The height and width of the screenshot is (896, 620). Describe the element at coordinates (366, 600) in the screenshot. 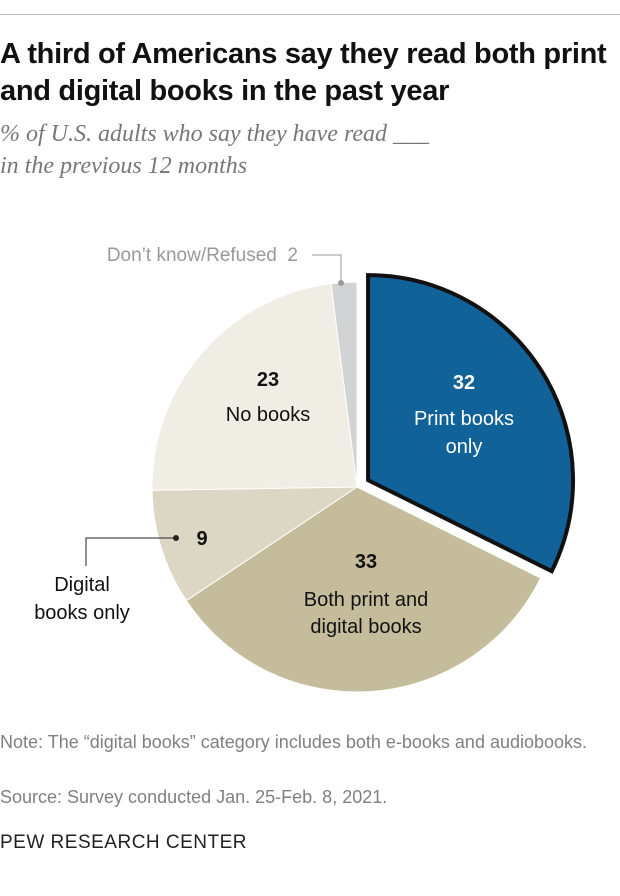

I see `both-category-label: Both print and` at that location.